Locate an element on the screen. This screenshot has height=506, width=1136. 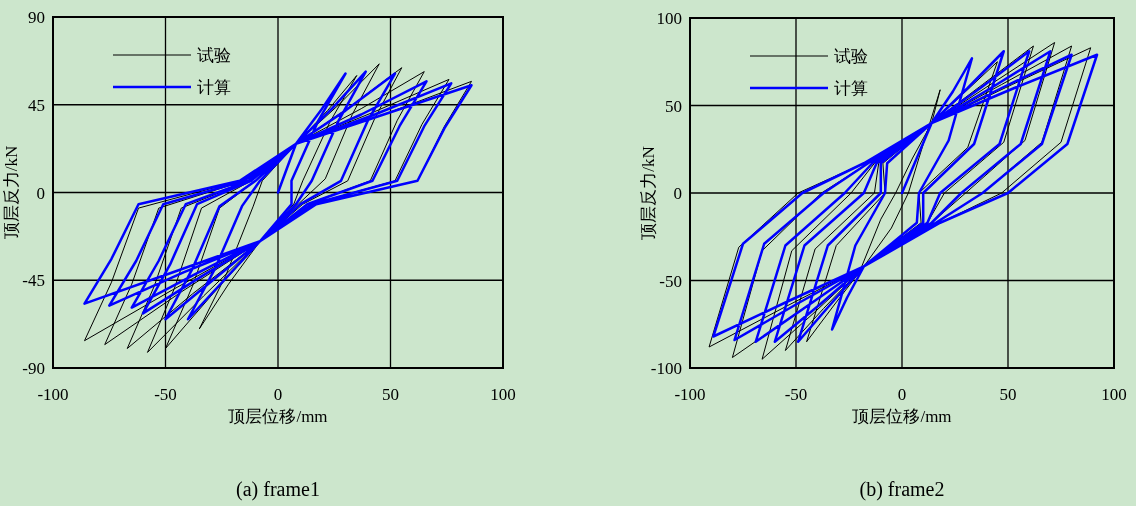
y-tick-label: -100 is located at coordinates (666, 368).